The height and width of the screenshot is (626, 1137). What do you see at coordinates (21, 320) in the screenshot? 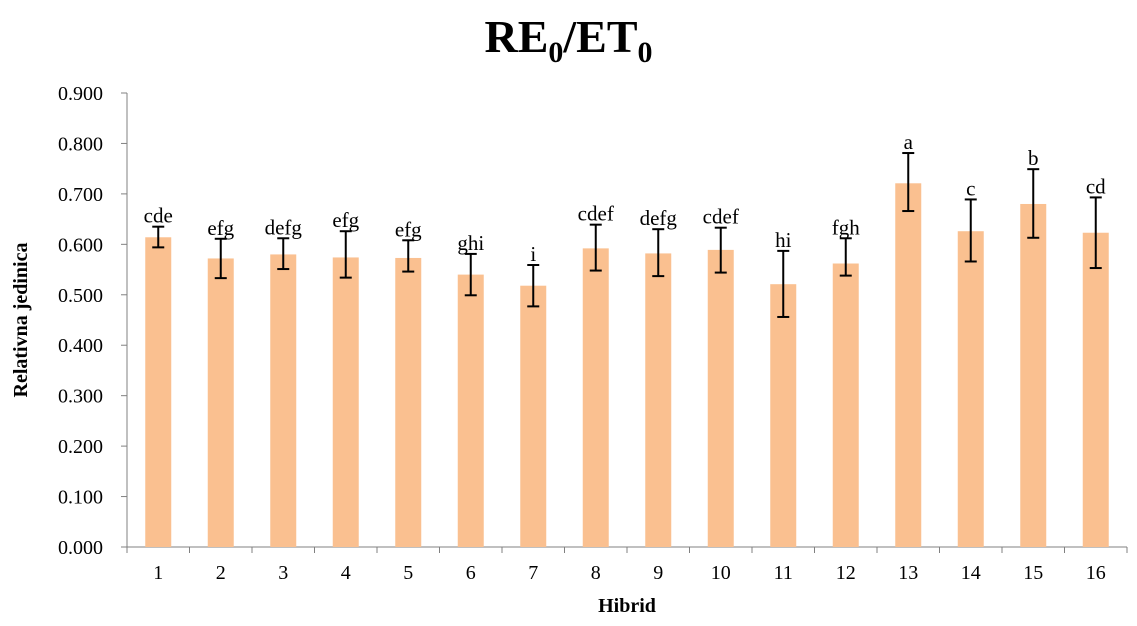
I see `y-axis-title: Relativna jedinica` at bounding box center [21, 320].